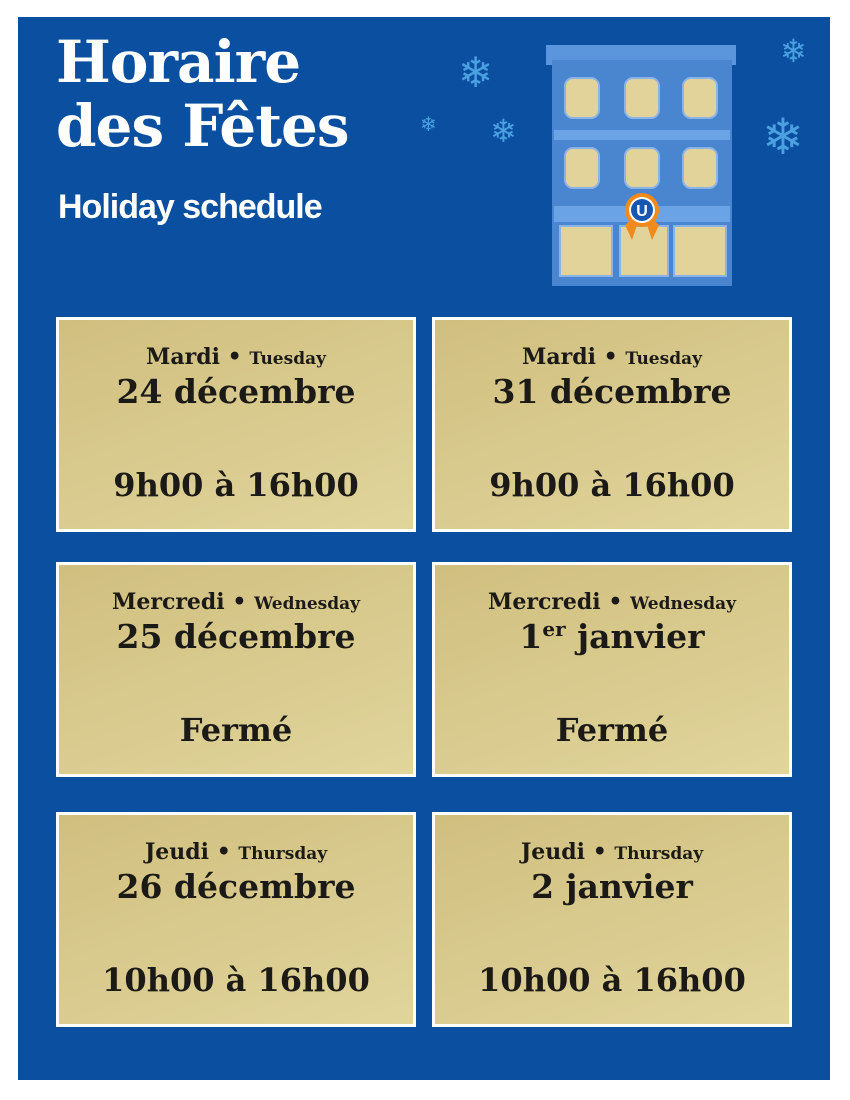 Image resolution: width=850 pixels, height=1100 pixels. What do you see at coordinates (635, 636) in the screenshot?
I see `date-month: janvier` at bounding box center [635, 636].